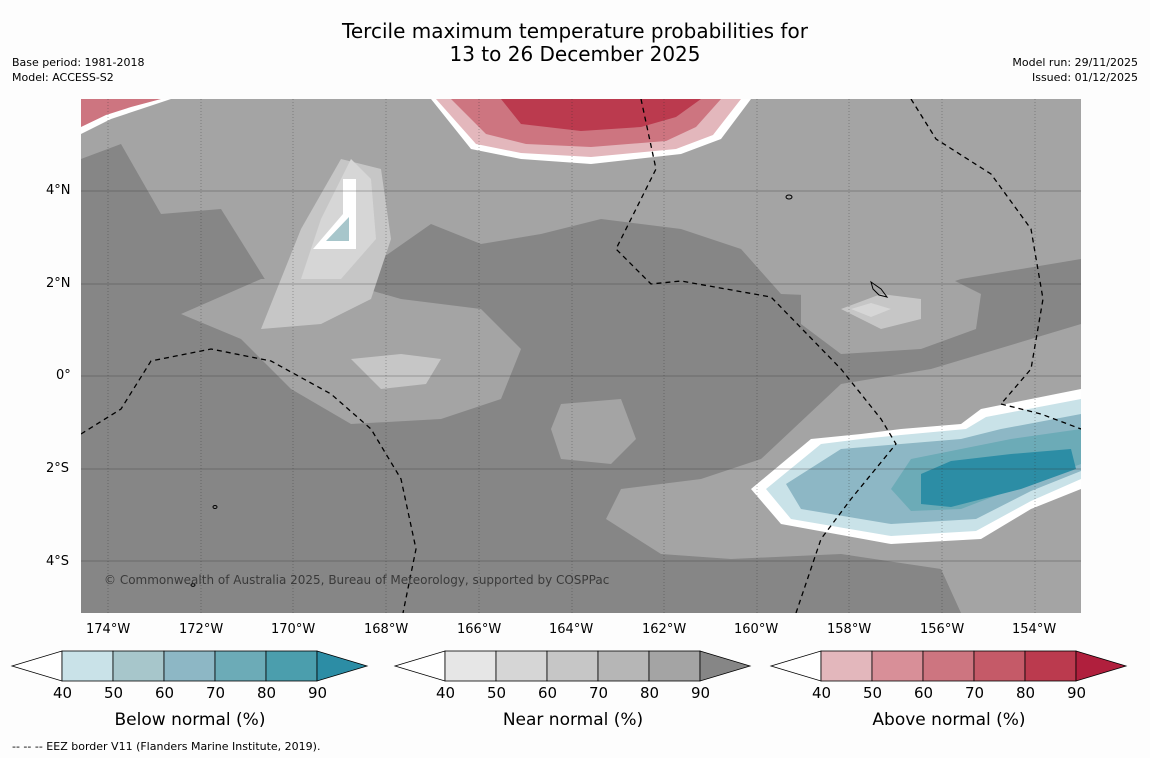 This screenshot has width=1150, height=758. I want to click on colorbars, so click(569, 666).